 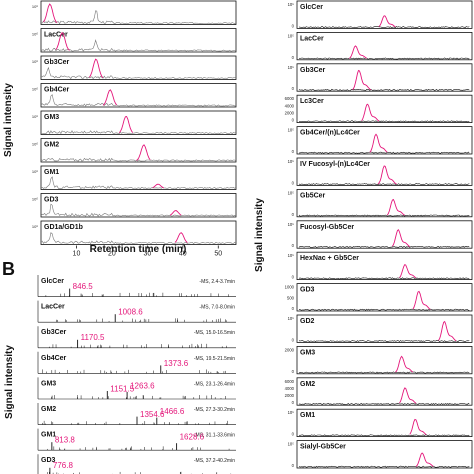 What do you see at coordinates (48, 409) in the screenshot?
I see `spectrum-label: GM2` at bounding box center [48, 409].